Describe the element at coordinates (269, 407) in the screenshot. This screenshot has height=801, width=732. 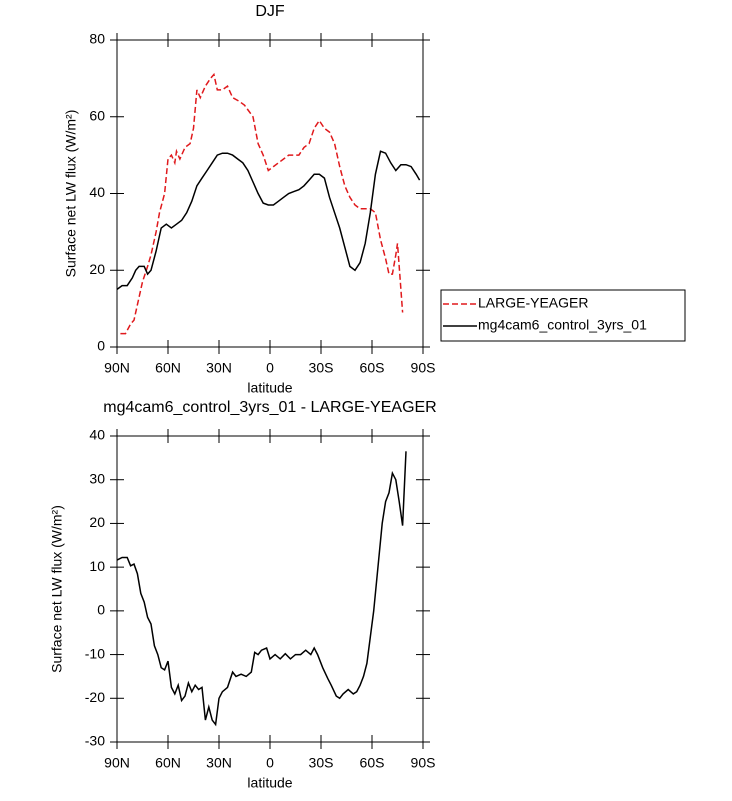
I see `chart-title: mg4cam6_control_3yrs_01 - LARGE-YEAGER` at that location.